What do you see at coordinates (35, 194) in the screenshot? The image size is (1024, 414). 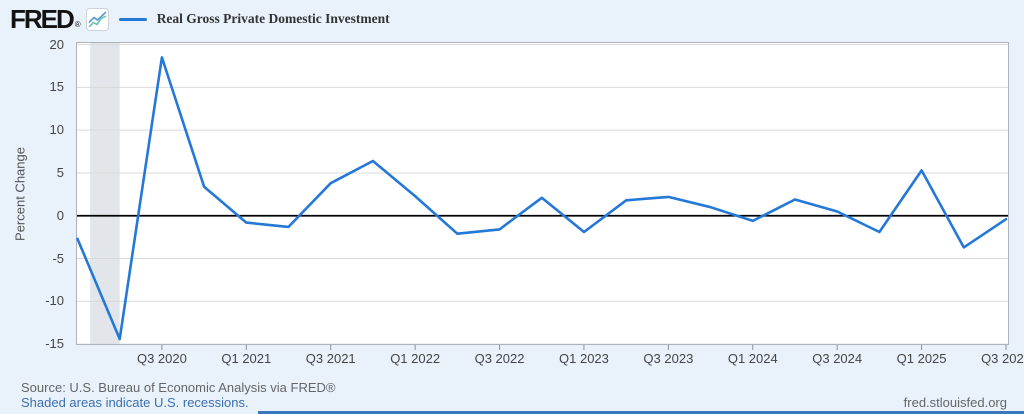 I see `y-axis-tick-labels: 20 15 10 5 0 -5 -10 -15` at bounding box center [35, 194].